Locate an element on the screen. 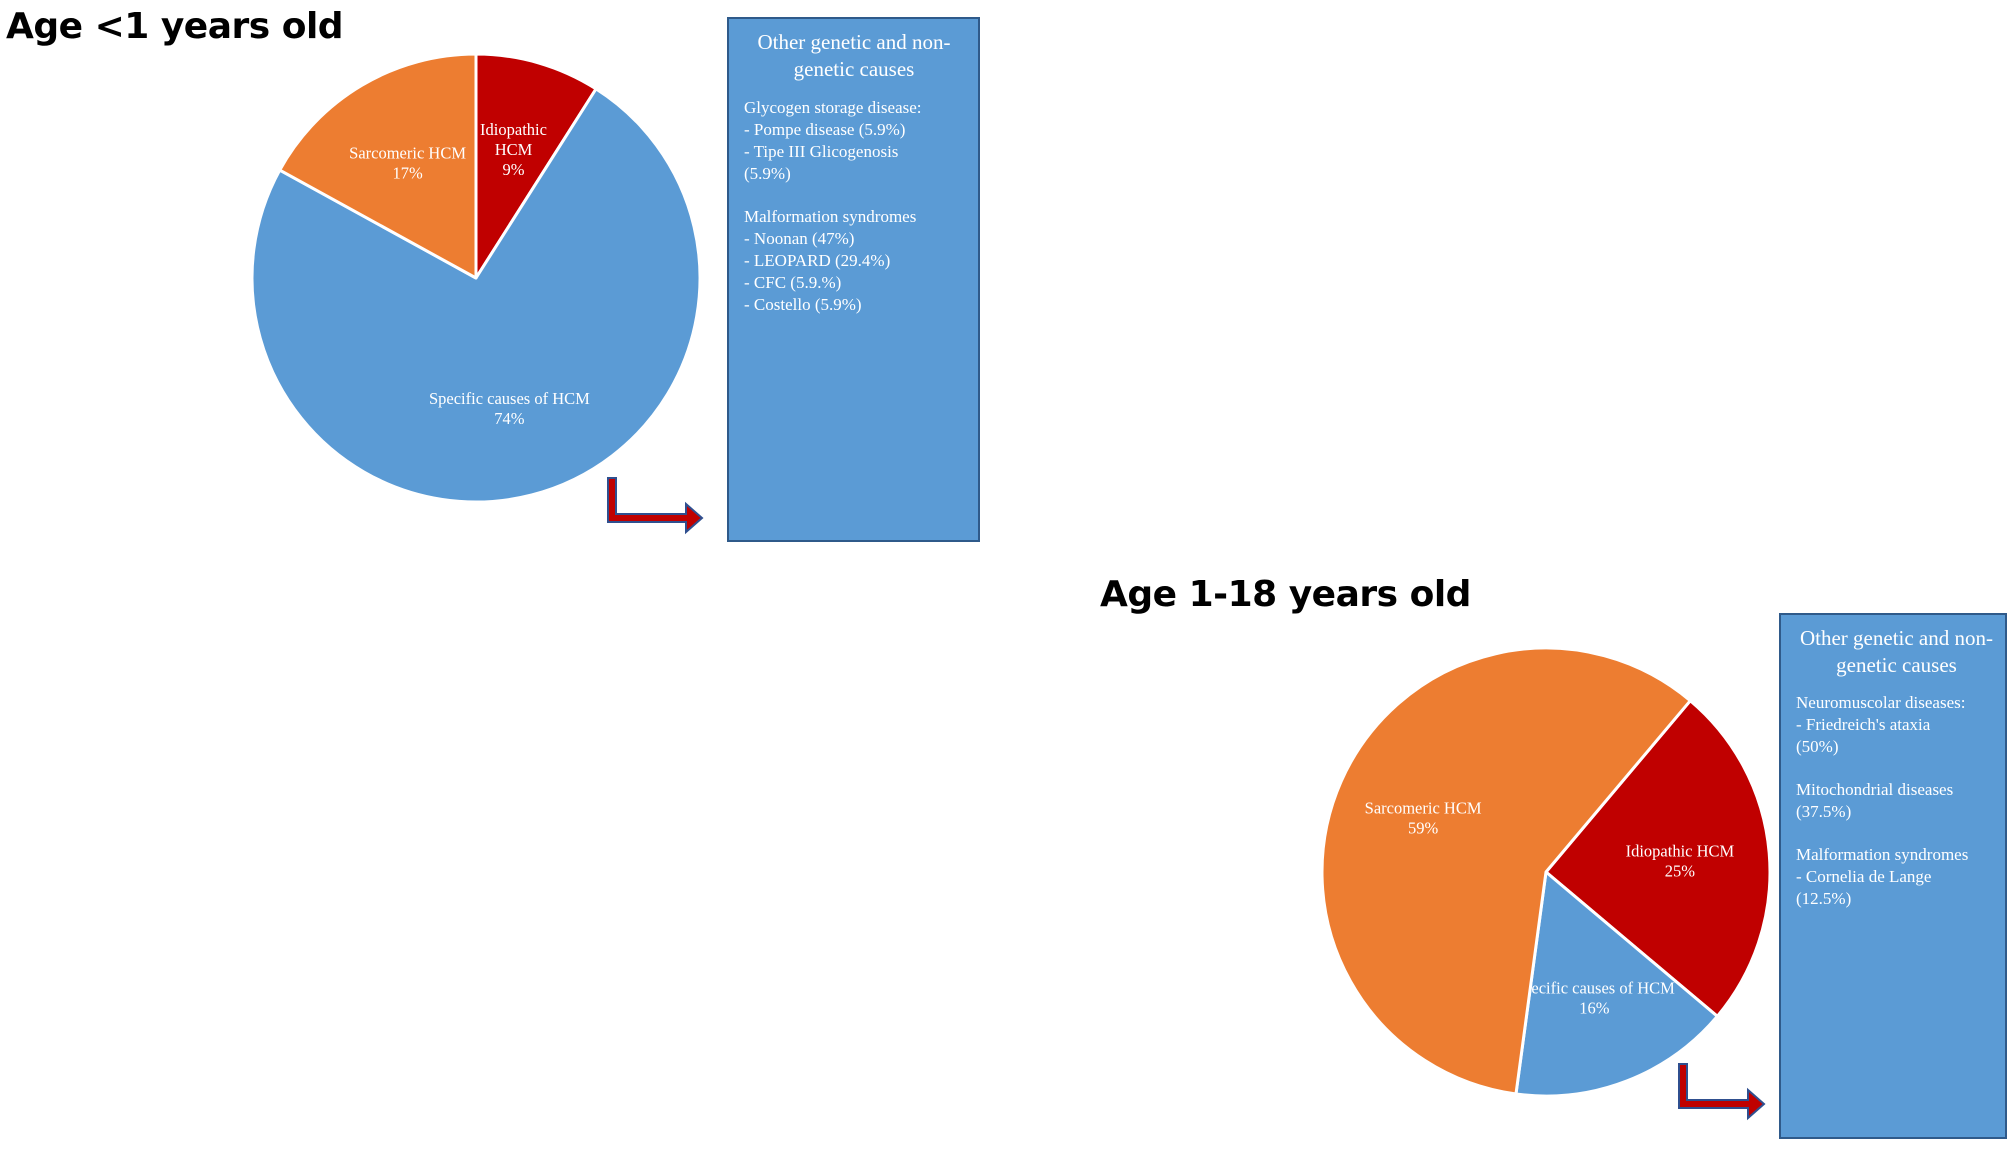  box-line: Mitochondrial diseases is located at coordinates (1875, 789).